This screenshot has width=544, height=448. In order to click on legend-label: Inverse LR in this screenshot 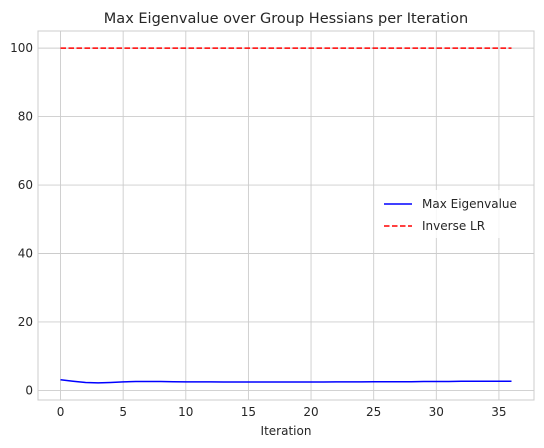, I will do `click(453, 226)`.